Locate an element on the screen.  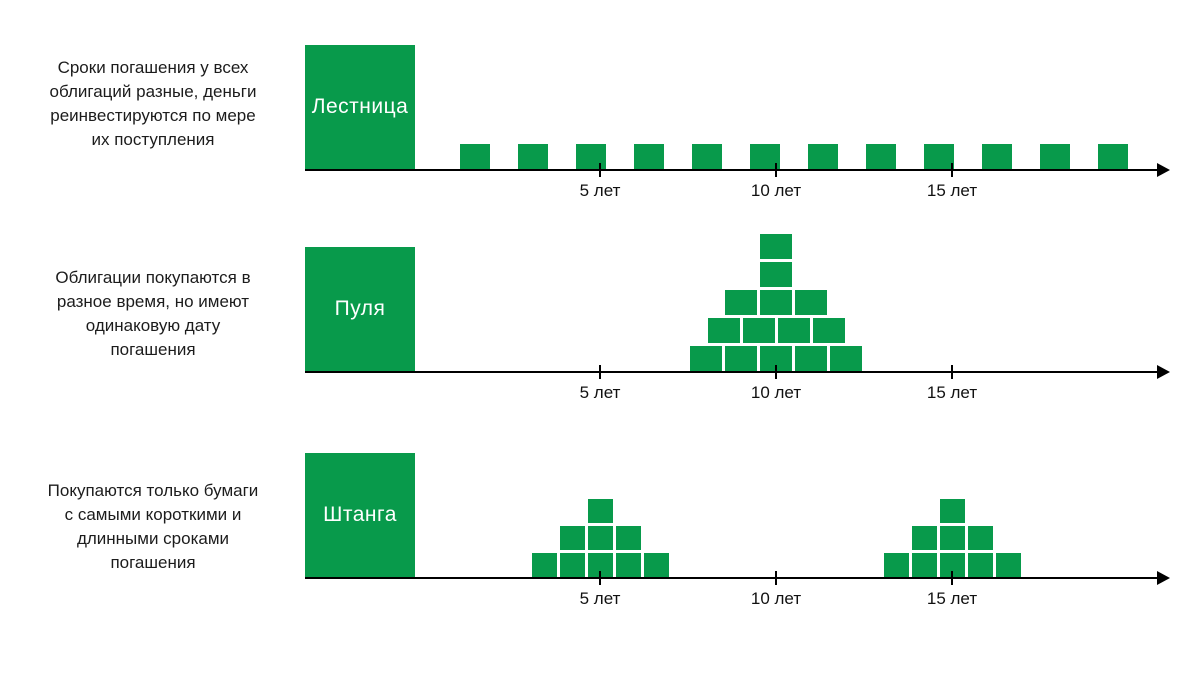
barbell-description-line: погашения is located at coordinates (153, 562).